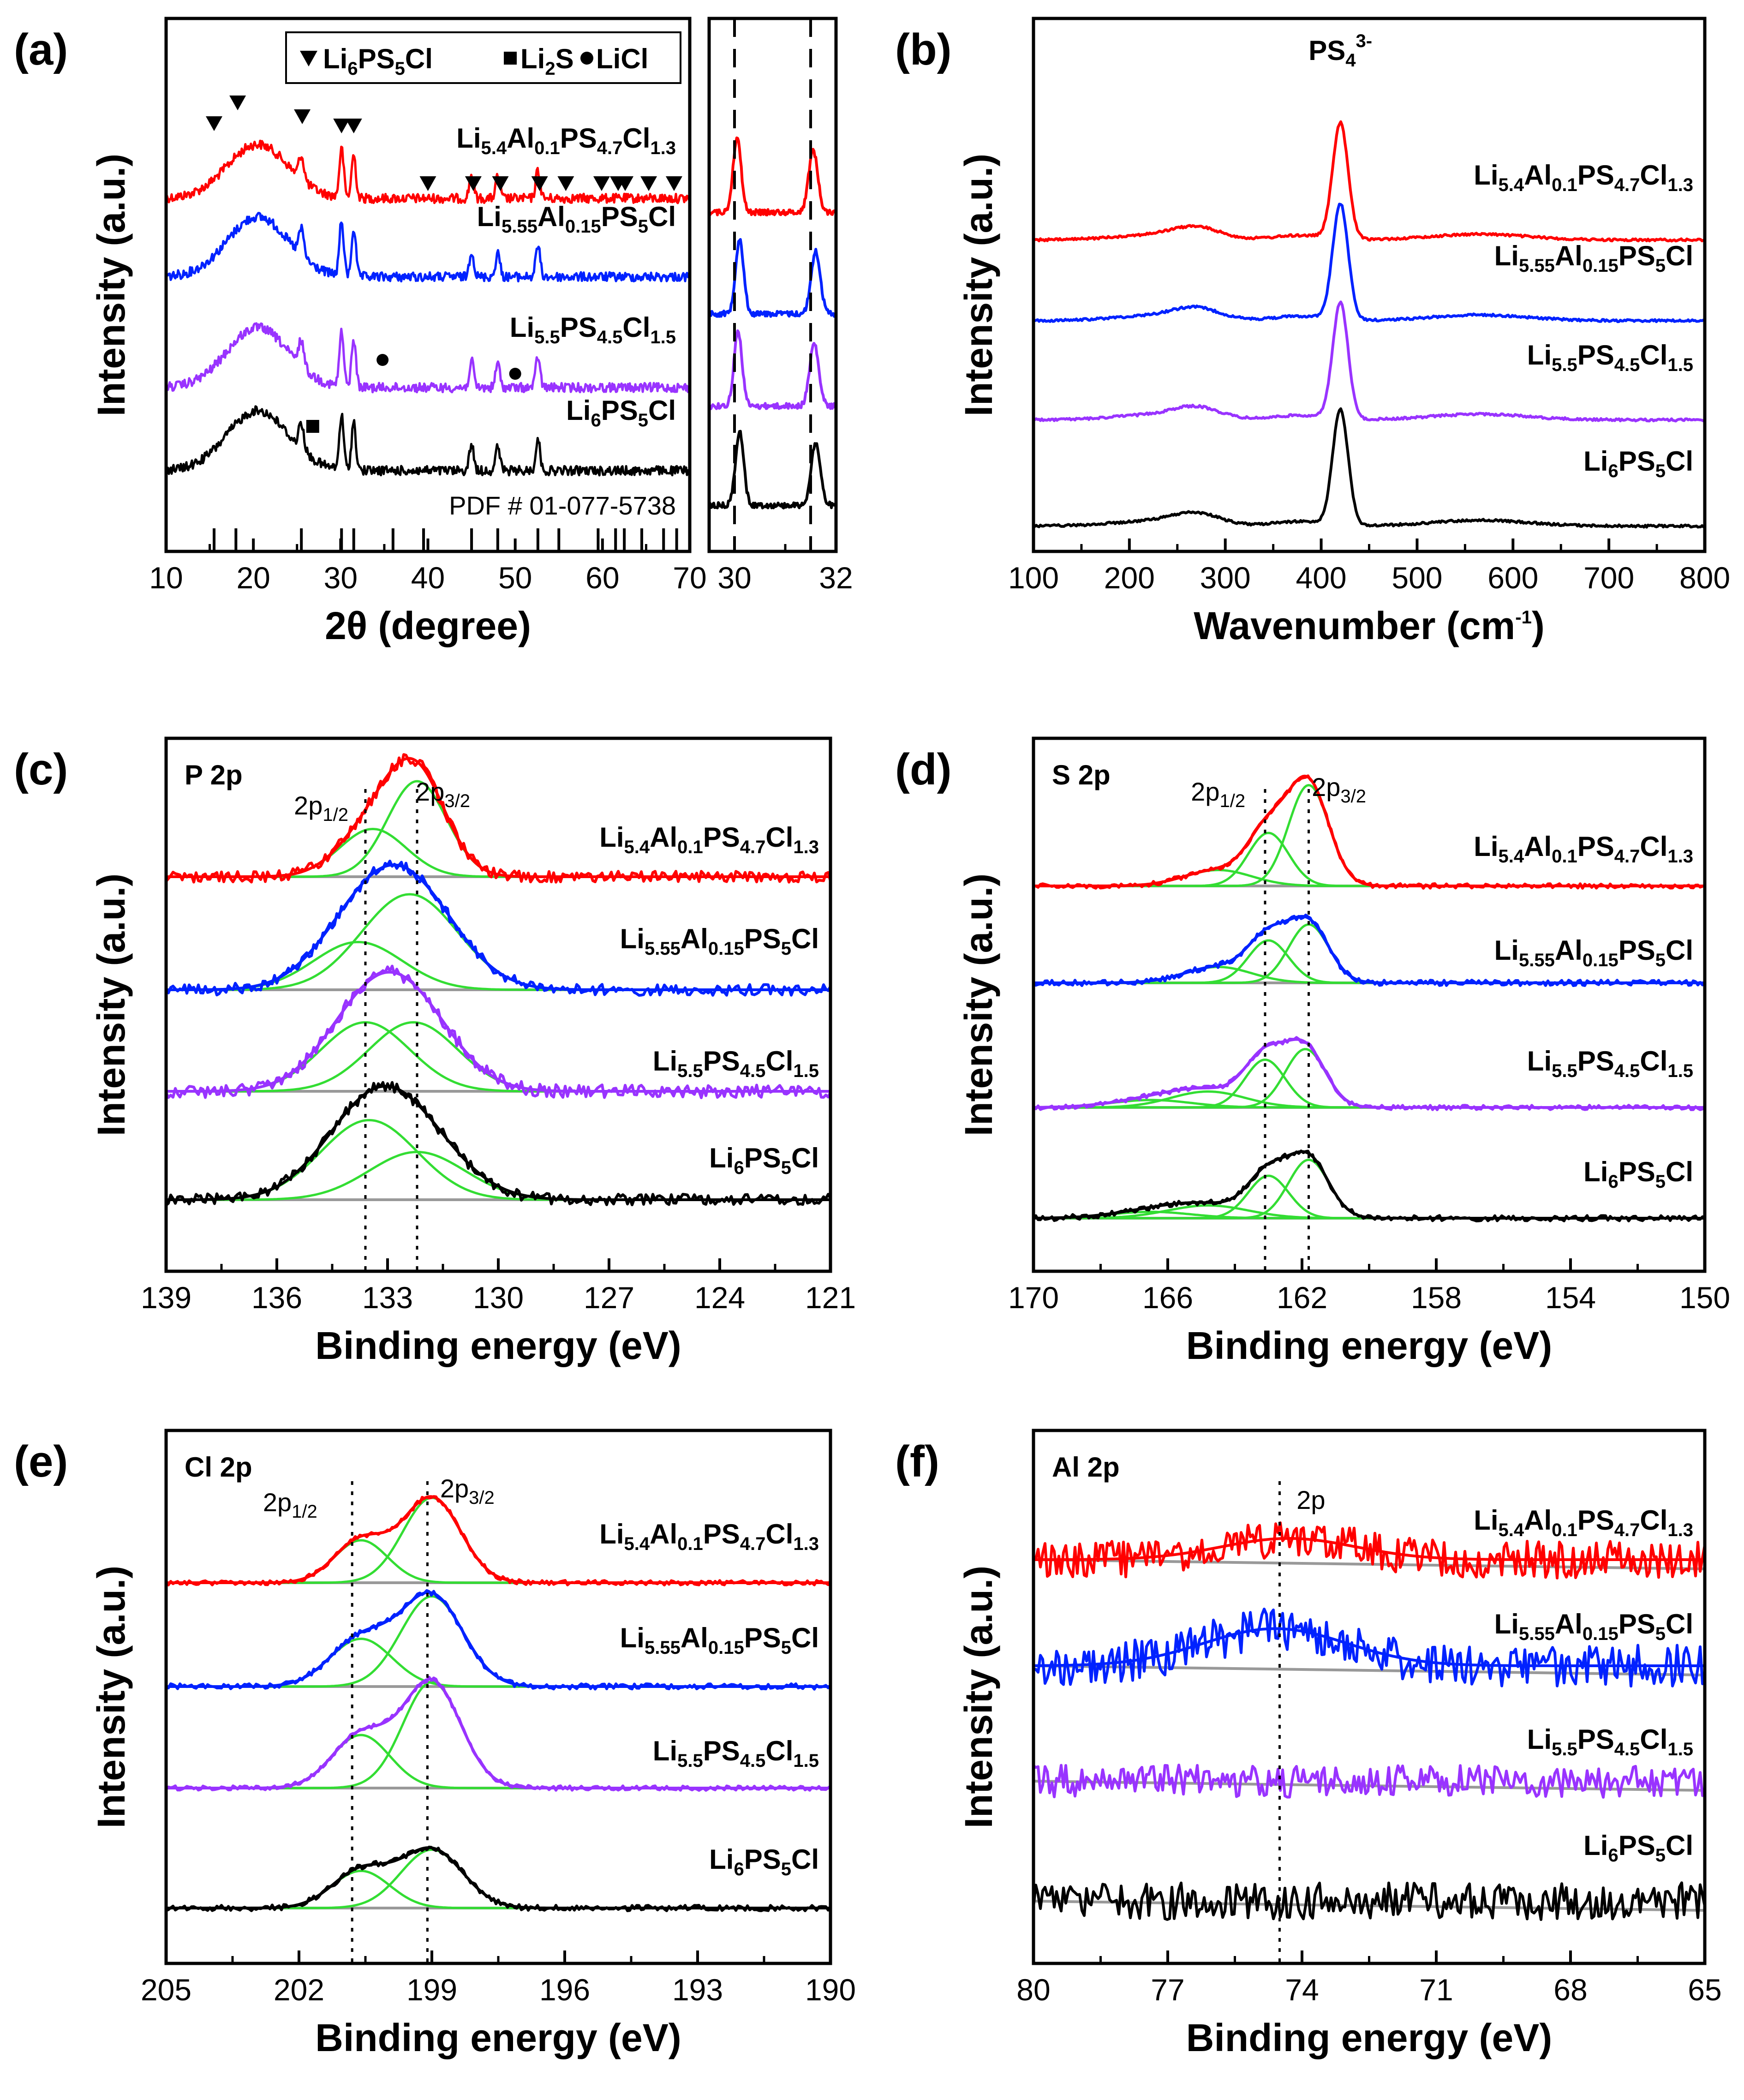  I want to click on panel-a-zoom-series-Li5.5PS4.5Cl1.5, so click(772, 370).